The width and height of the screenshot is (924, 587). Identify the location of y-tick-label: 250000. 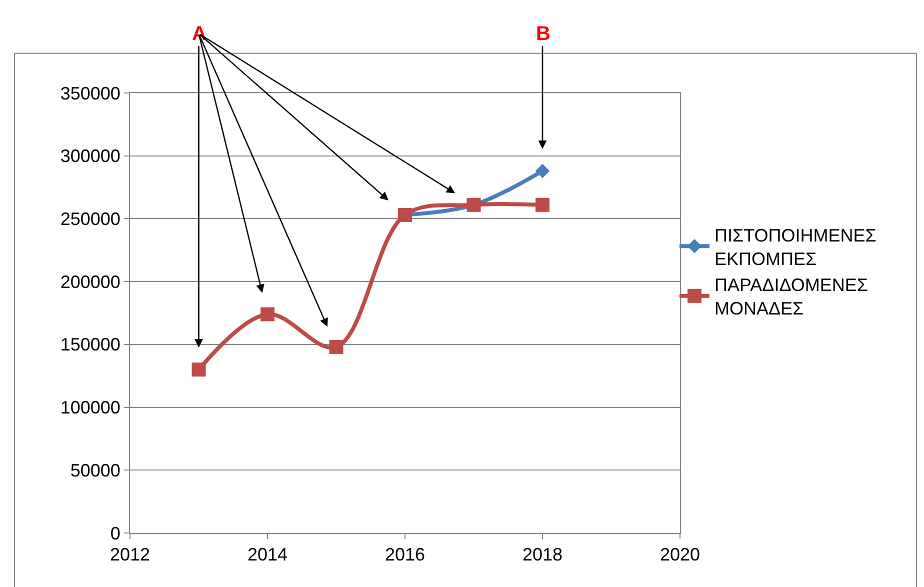
(90, 219).